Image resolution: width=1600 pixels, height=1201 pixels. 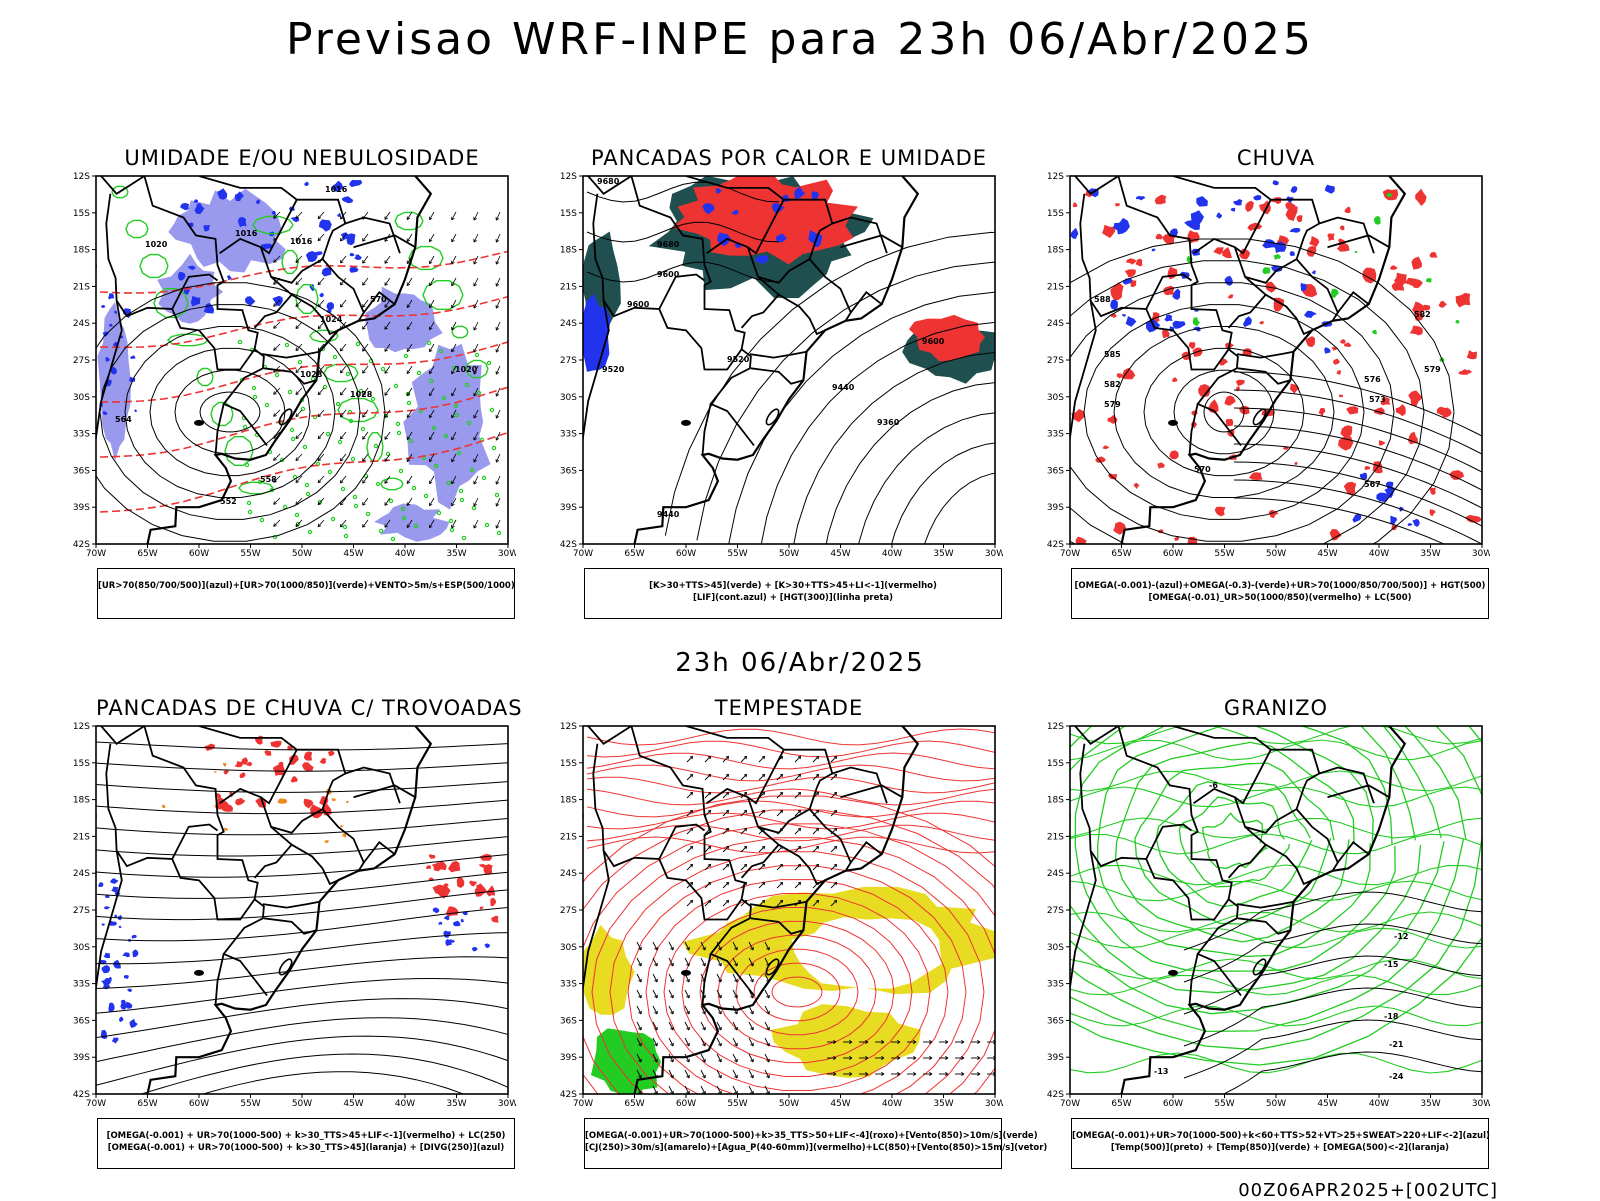 I want to click on contour-label: -13, so click(x=1161, y=1071).